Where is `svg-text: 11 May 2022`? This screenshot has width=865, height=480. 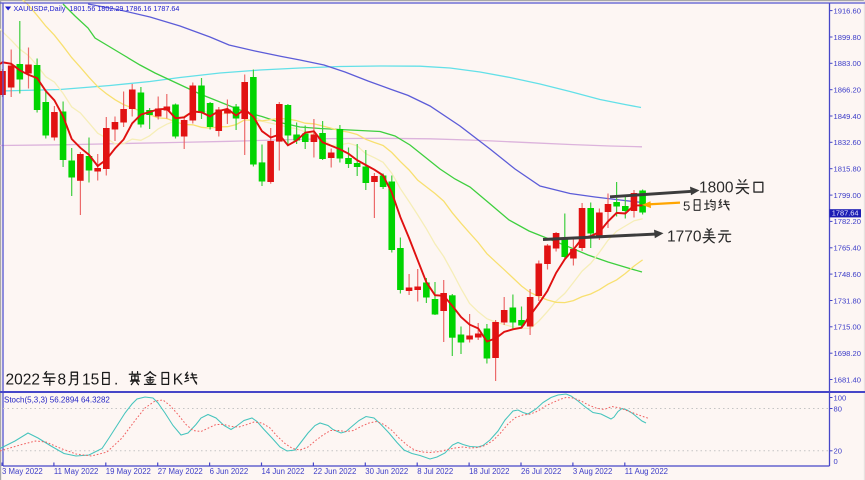 svg-text: 11 May 2022 is located at coordinates (76, 471).